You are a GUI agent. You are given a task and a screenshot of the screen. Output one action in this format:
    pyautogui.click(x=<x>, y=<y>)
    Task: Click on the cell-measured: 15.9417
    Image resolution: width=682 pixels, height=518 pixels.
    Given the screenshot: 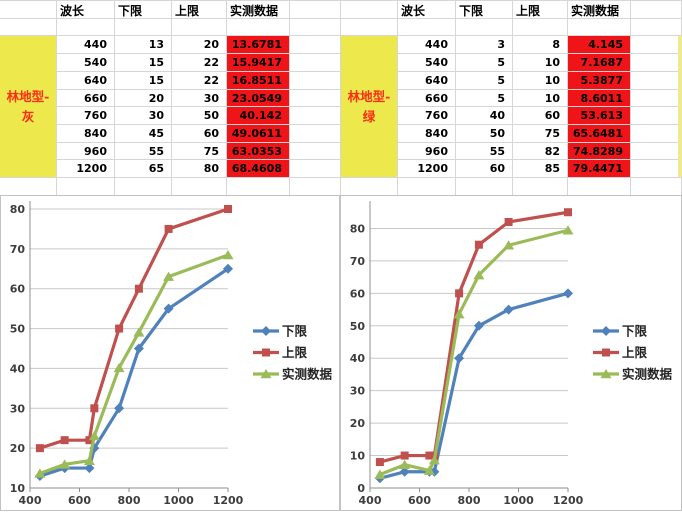 What is the action you would take?
    pyautogui.click(x=258, y=63)
    